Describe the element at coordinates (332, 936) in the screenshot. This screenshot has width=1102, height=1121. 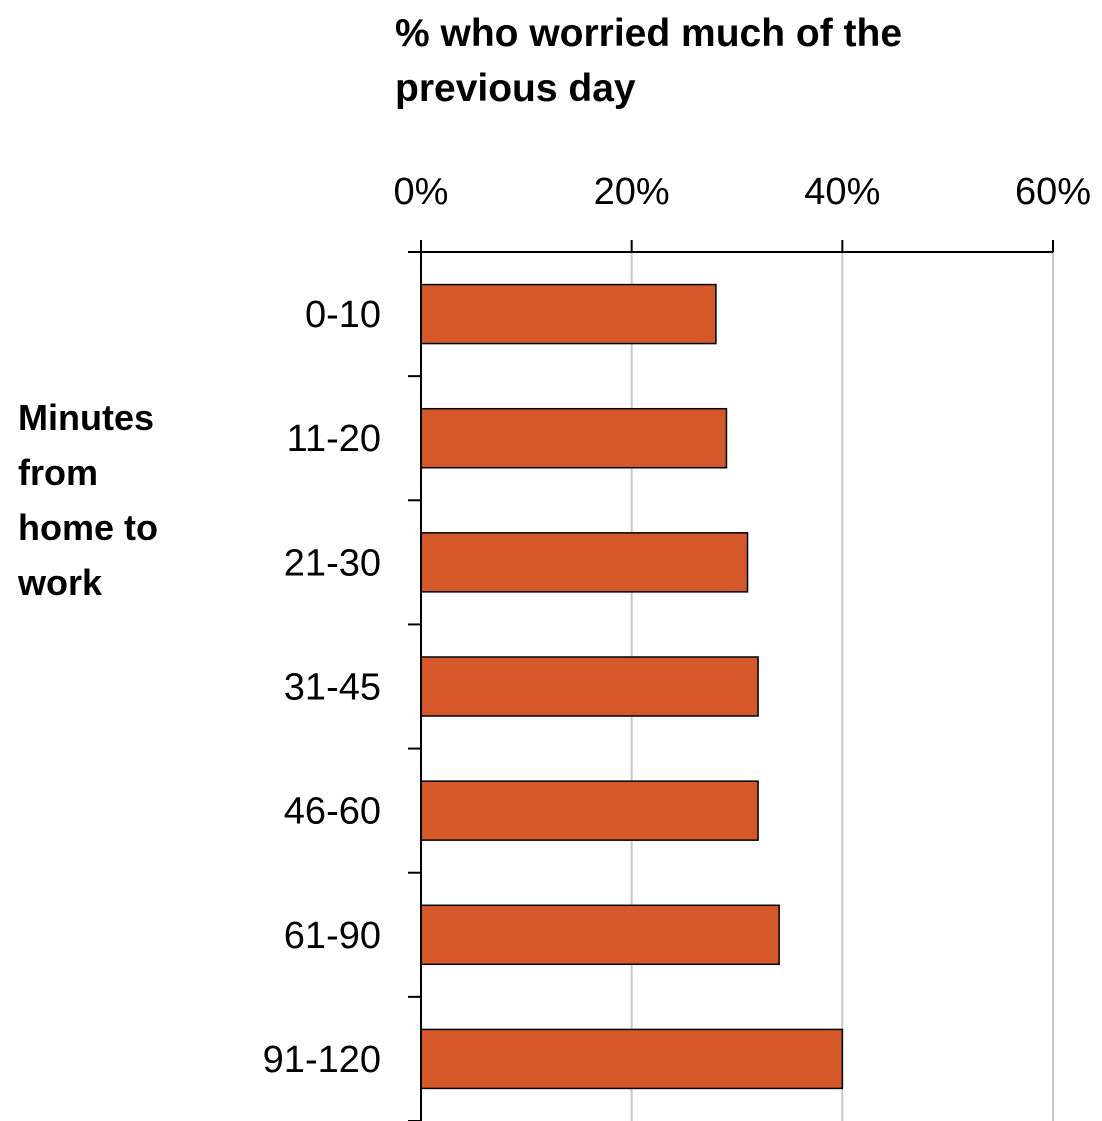
I see `category-label-61-90: 61-90` at that location.